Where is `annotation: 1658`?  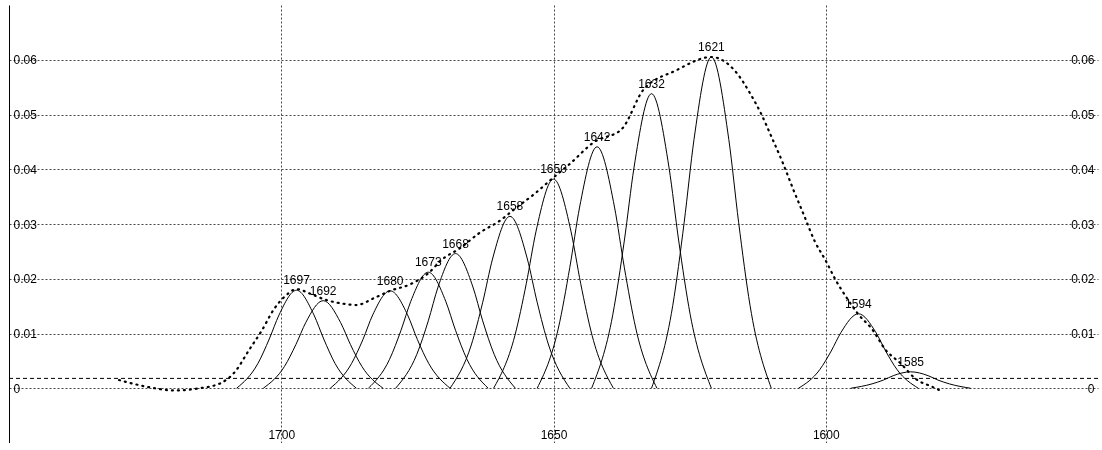
annotation: 1658 is located at coordinates (510, 206).